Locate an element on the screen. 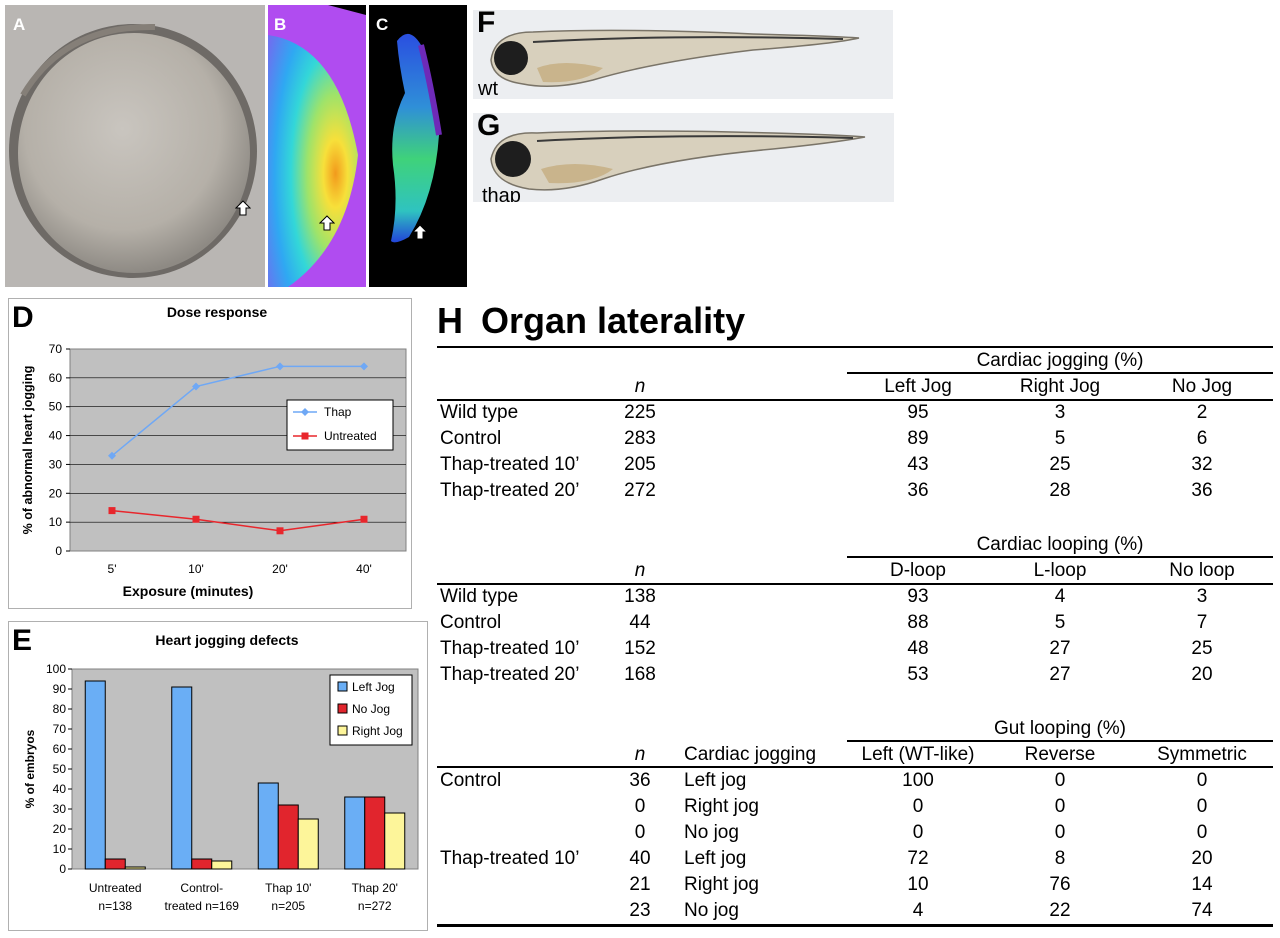 Image resolution: width=1280 pixels, height=938 pixels. value-cell: 6 is located at coordinates (1202, 438).